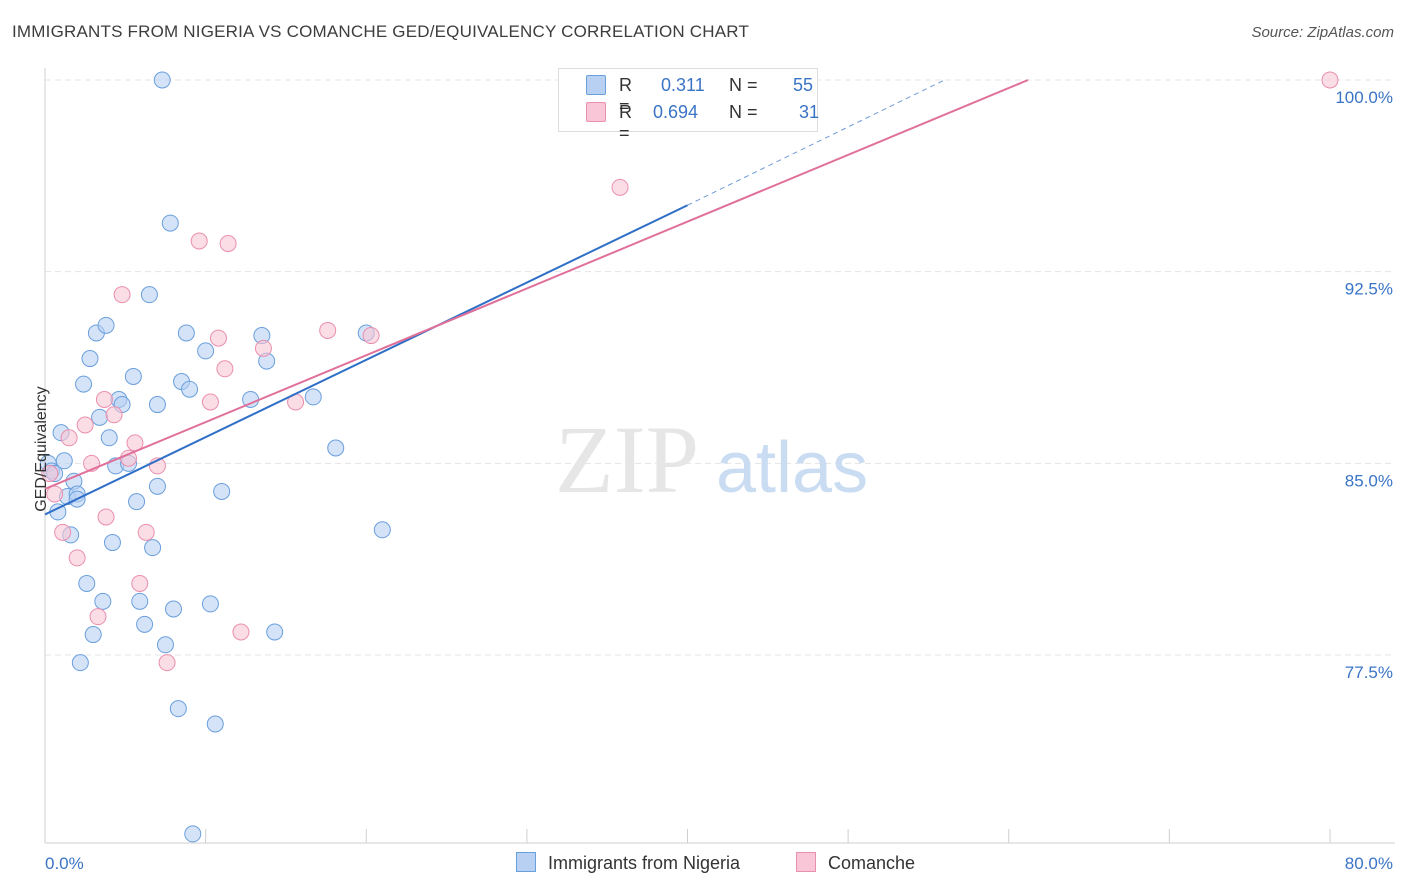 The image size is (1406, 892). What do you see at coordinates (1369, 863) in the screenshot?
I see `x-tick-label: 80.0%` at bounding box center [1369, 863].